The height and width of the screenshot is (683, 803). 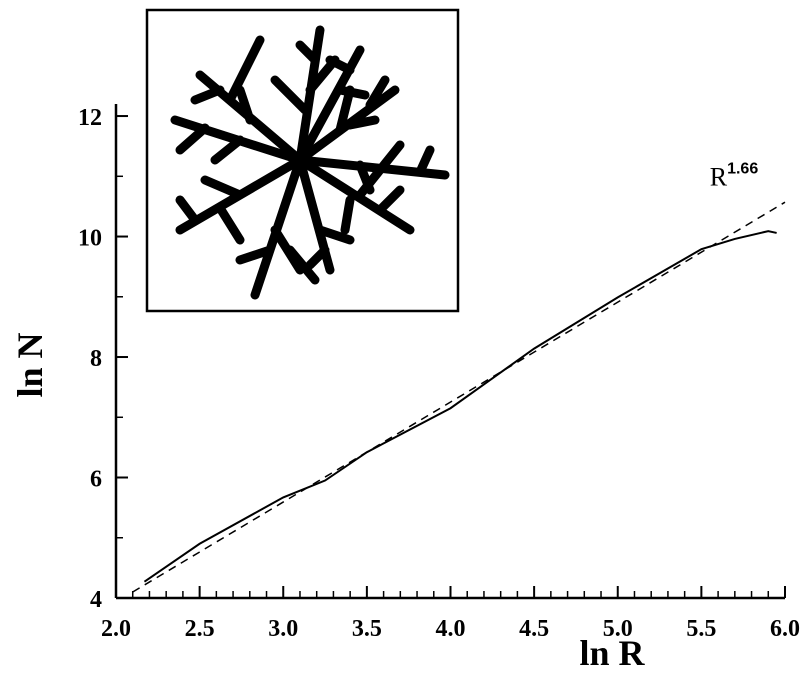 What do you see at coordinates (96, 480) in the screenshot?
I see `y-tick-label: 6` at bounding box center [96, 480].